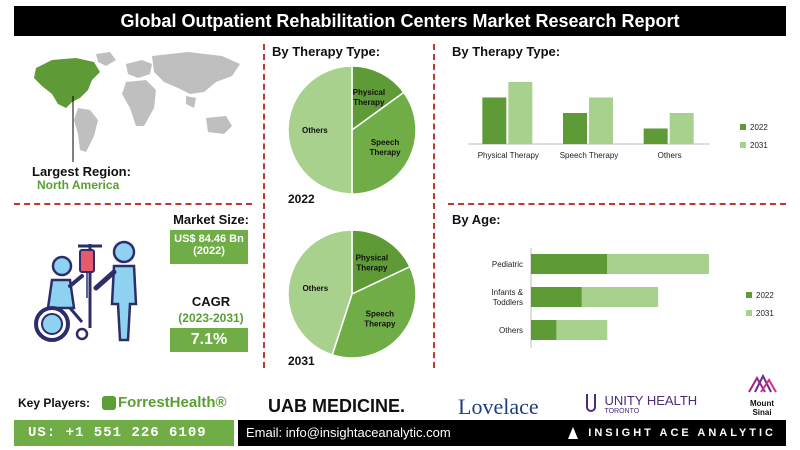 The width and height of the screenshot is (800, 450). Describe the element at coordinates (337, 406) in the screenshot. I see `logo-uab-medicine: UAB MEDICINE.` at that location.